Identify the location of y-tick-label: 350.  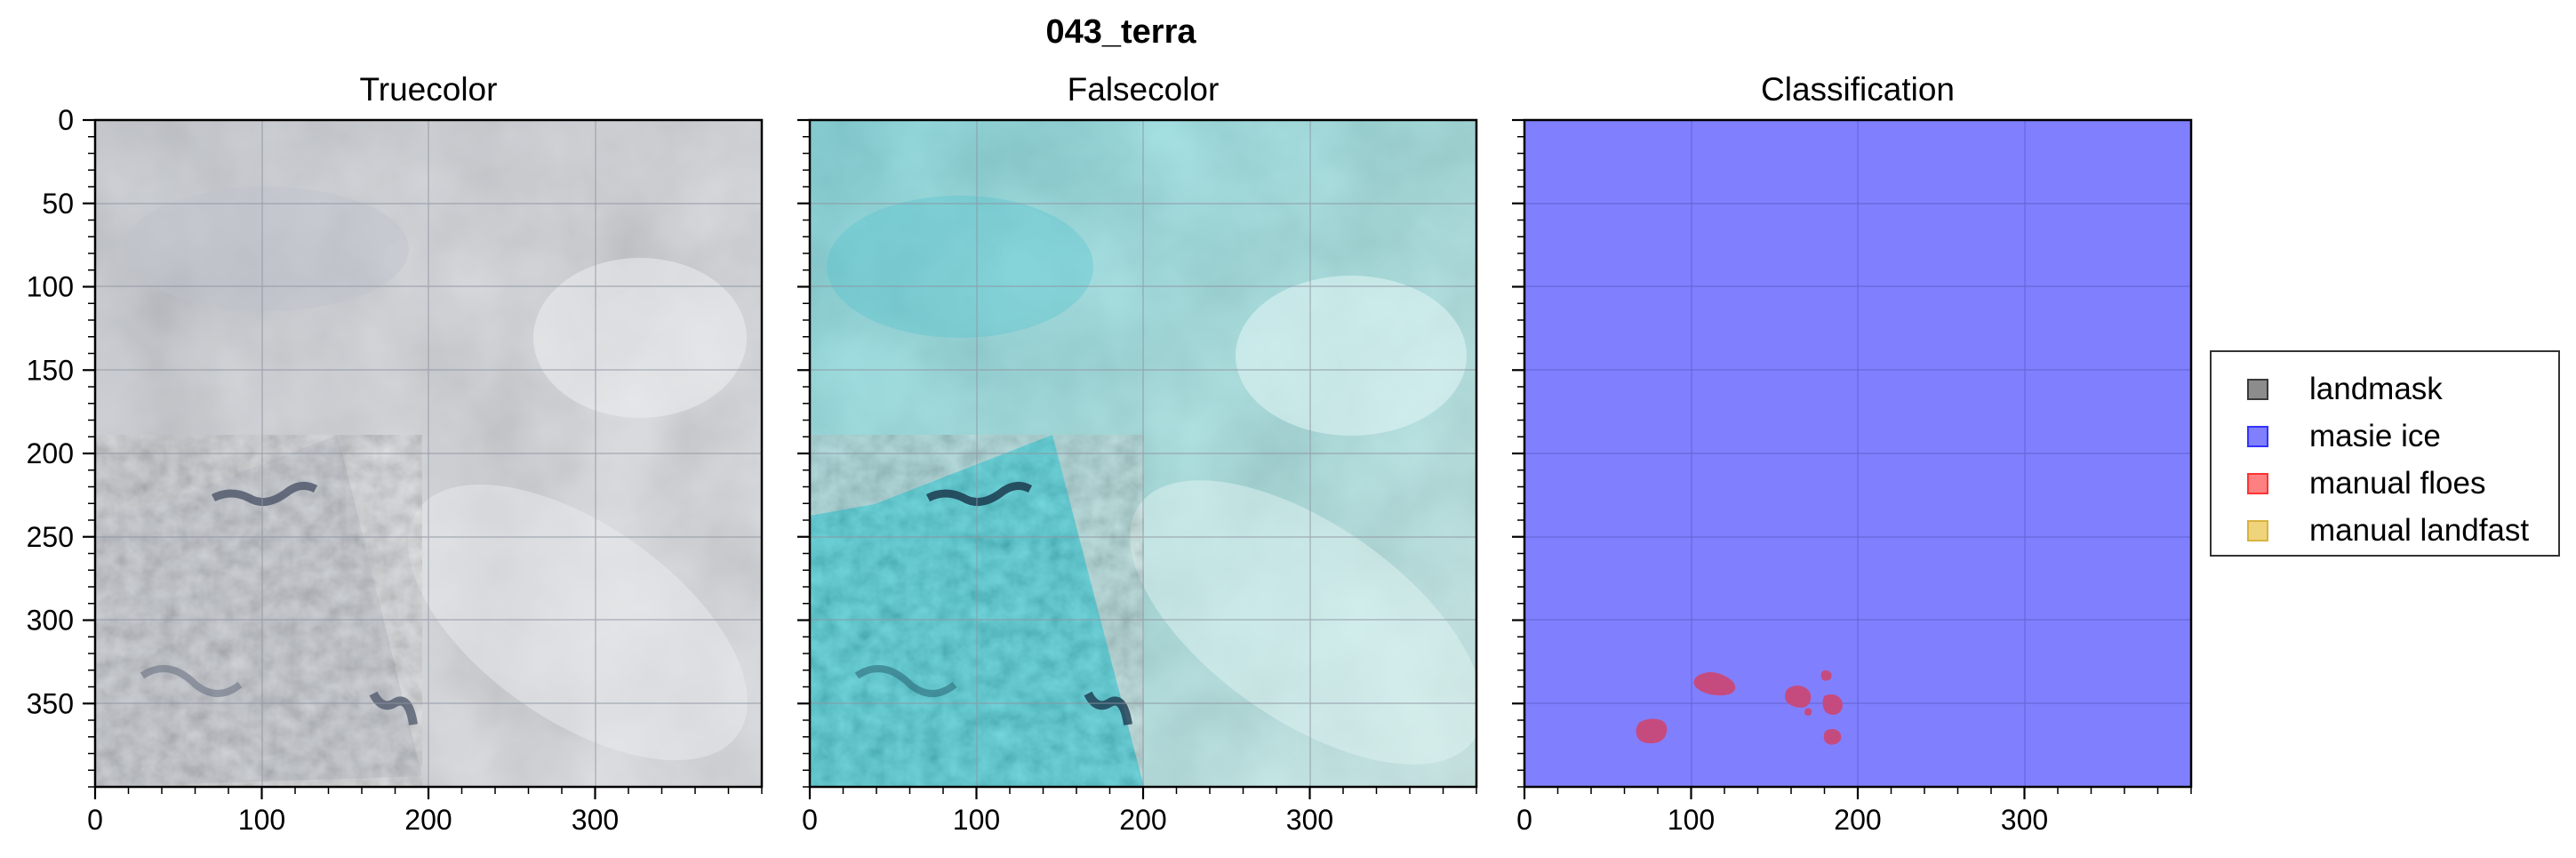
(50, 703).